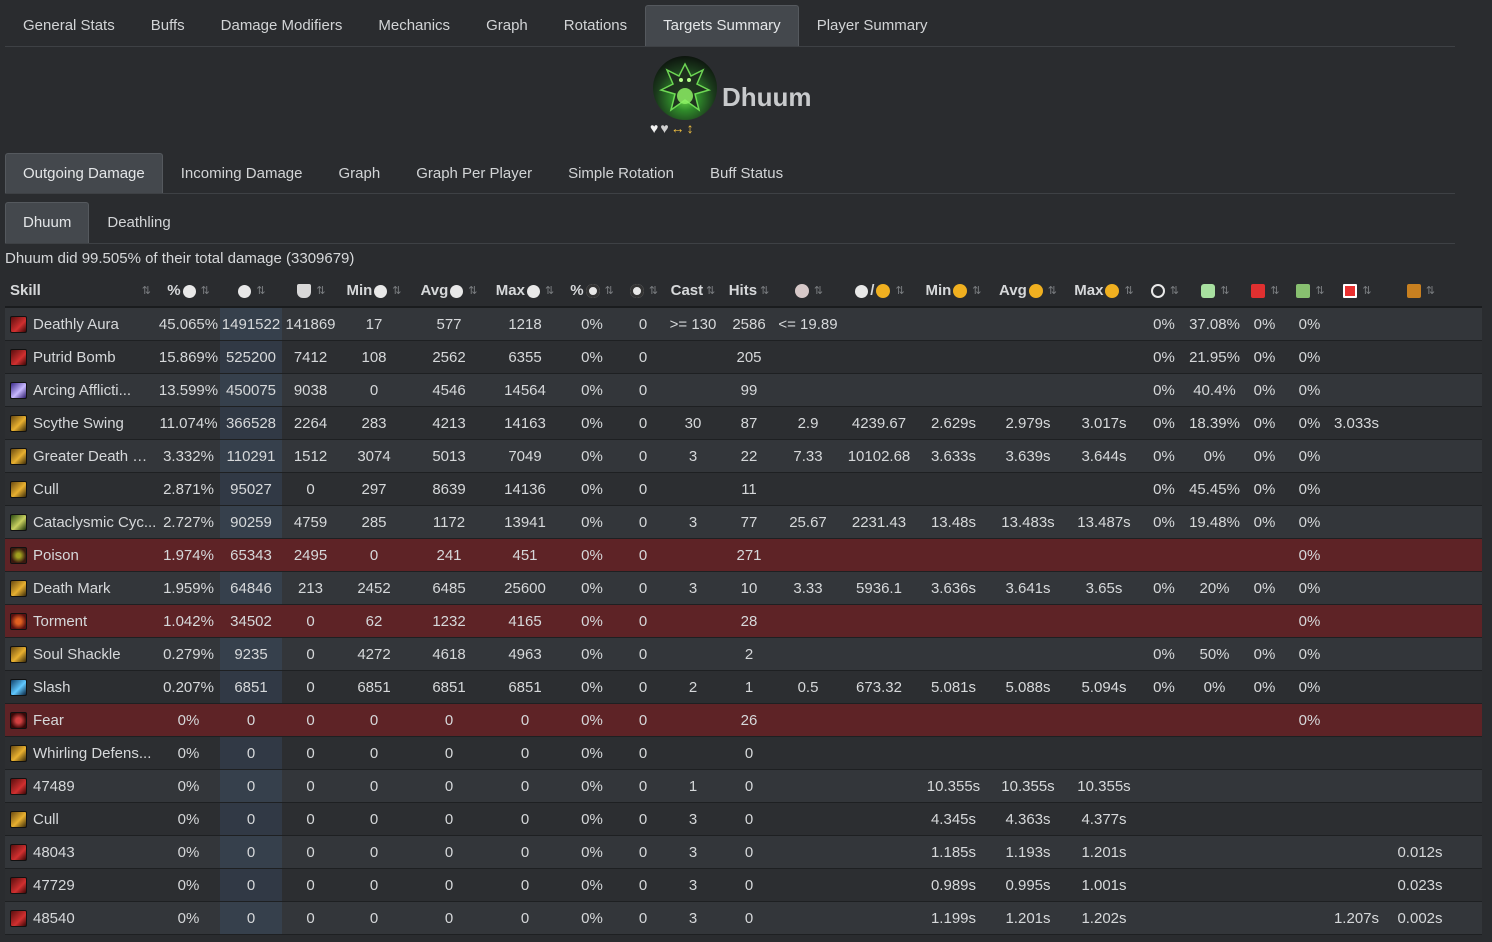 This screenshot has width=1492, height=942. I want to click on skill-name: Soul Shackle, so click(77, 654).